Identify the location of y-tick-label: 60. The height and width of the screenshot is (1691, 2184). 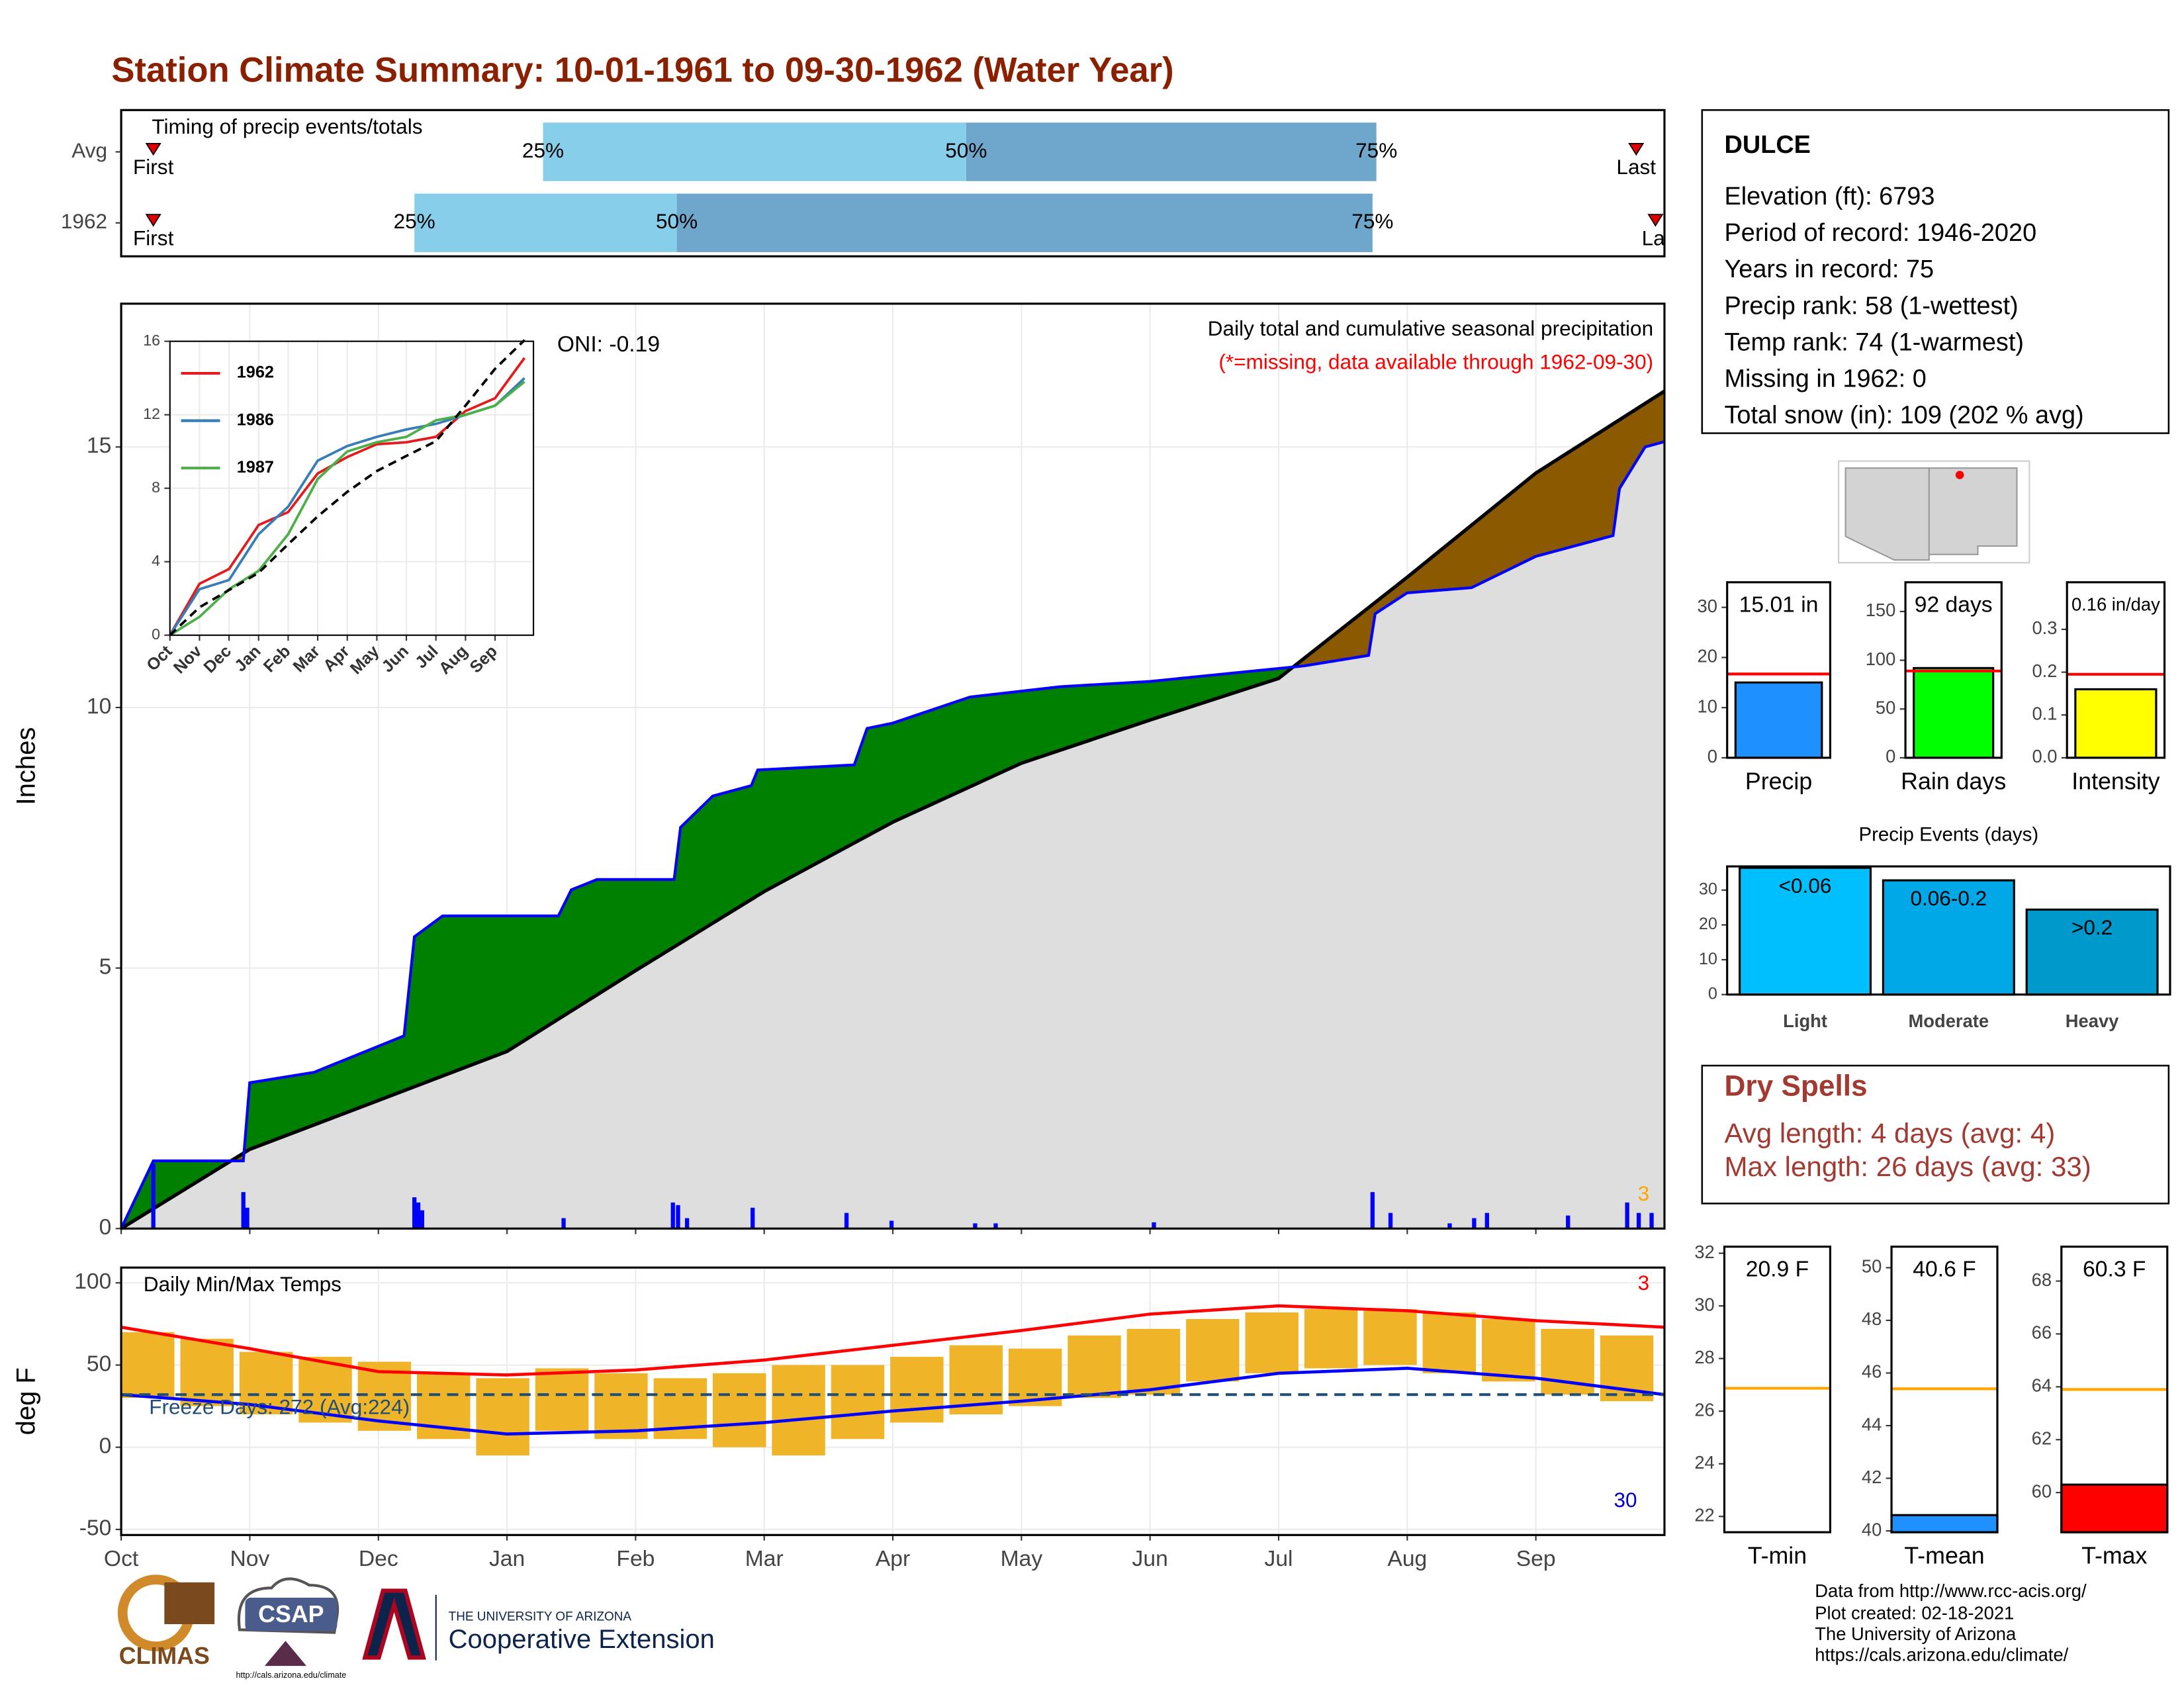
(2042, 1491).